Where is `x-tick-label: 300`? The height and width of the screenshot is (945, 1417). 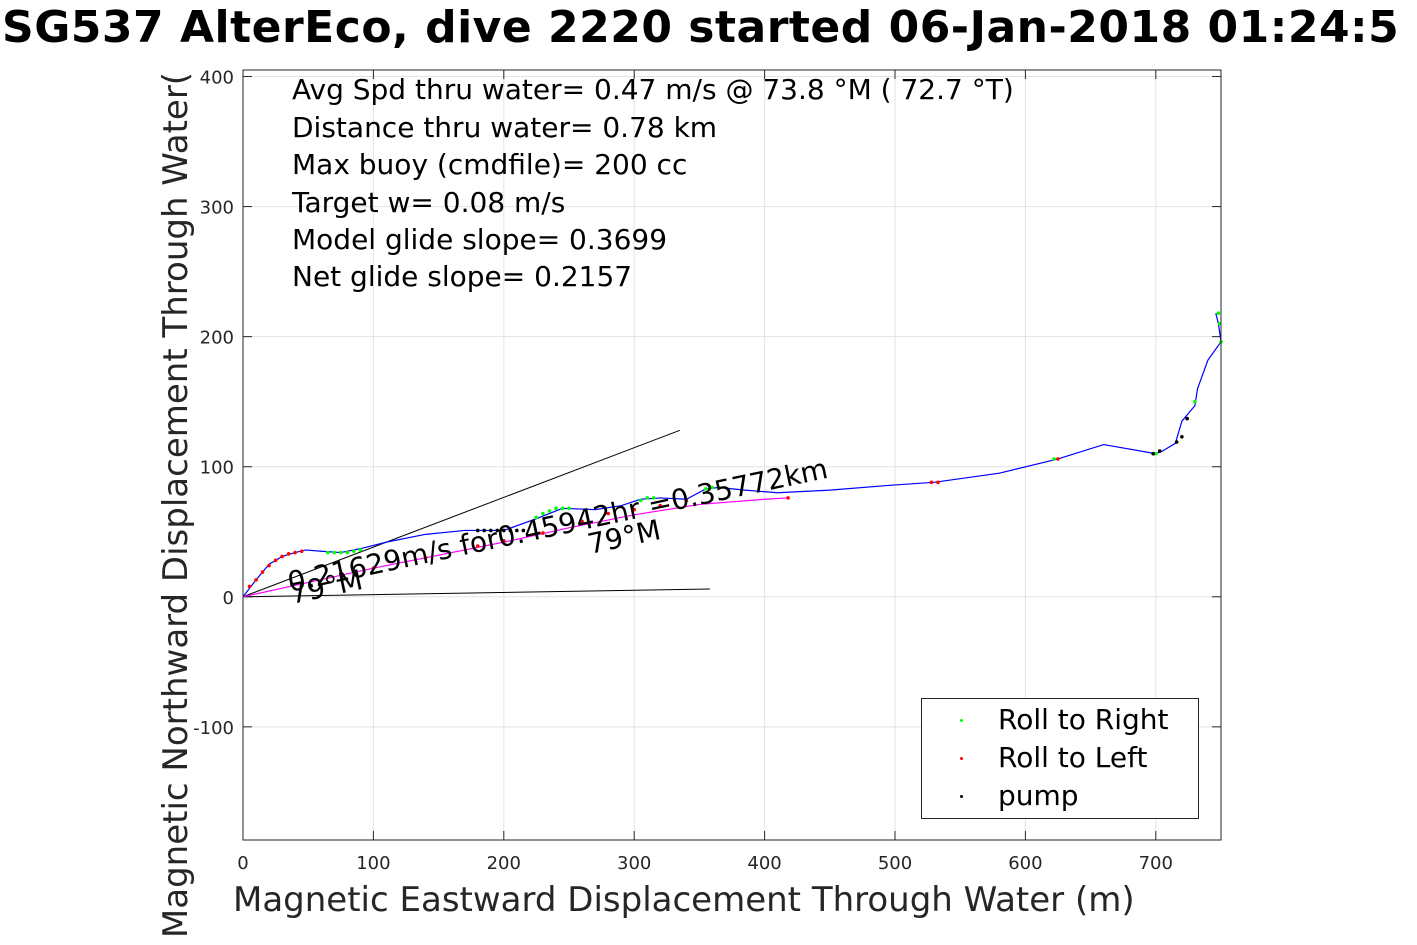
x-tick-label: 300 is located at coordinates (634, 863).